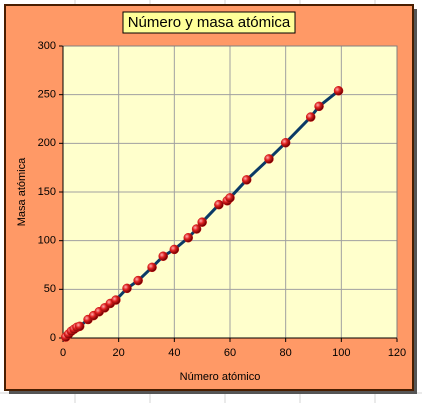 The image size is (422, 403). Describe the element at coordinates (341, 353) in the screenshot. I see `x-tick-label: 100` at that location.